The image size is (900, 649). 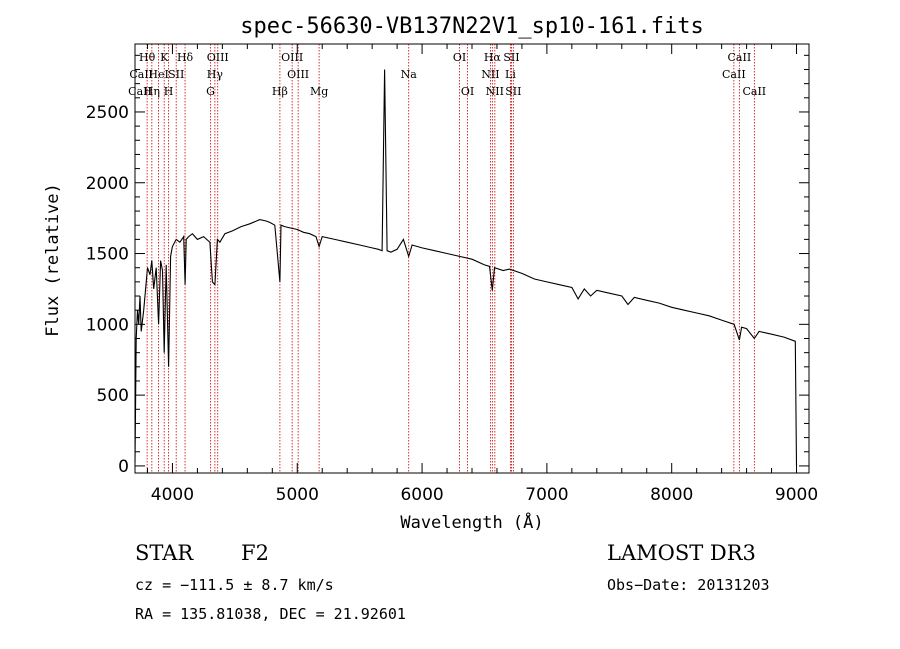 What do you see at coordinates (140, 91) in the screenshot?
I see `line-label-2: CaII` at bounding box center [140, 91].